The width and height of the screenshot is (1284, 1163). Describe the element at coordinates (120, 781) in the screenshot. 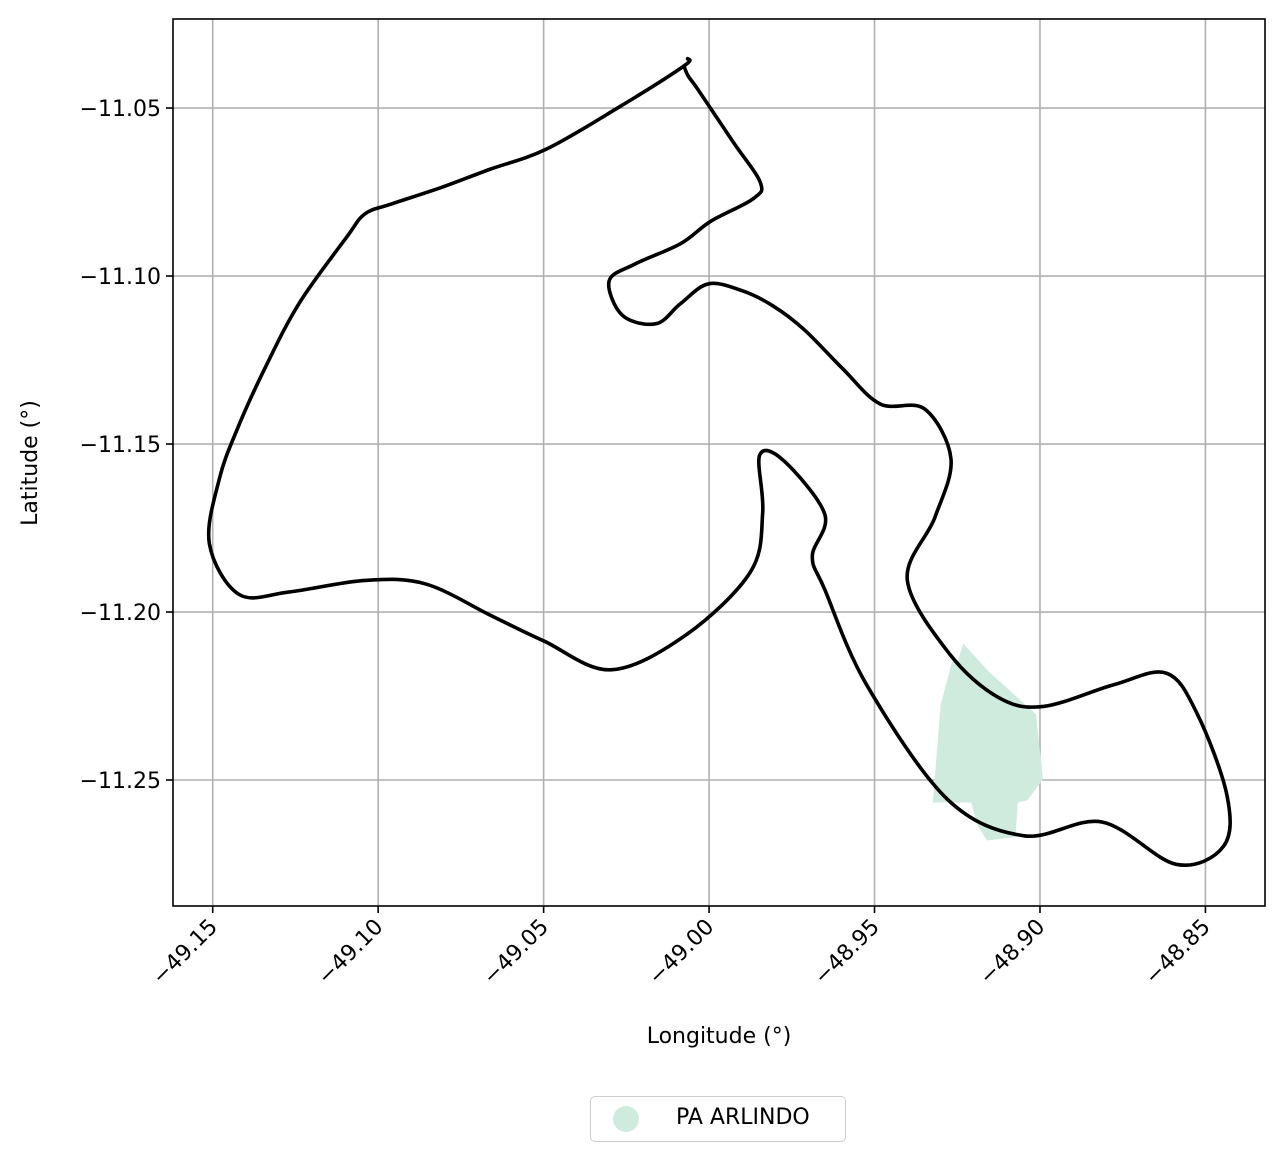

I see `y-tick-label: −11.25` at that location.